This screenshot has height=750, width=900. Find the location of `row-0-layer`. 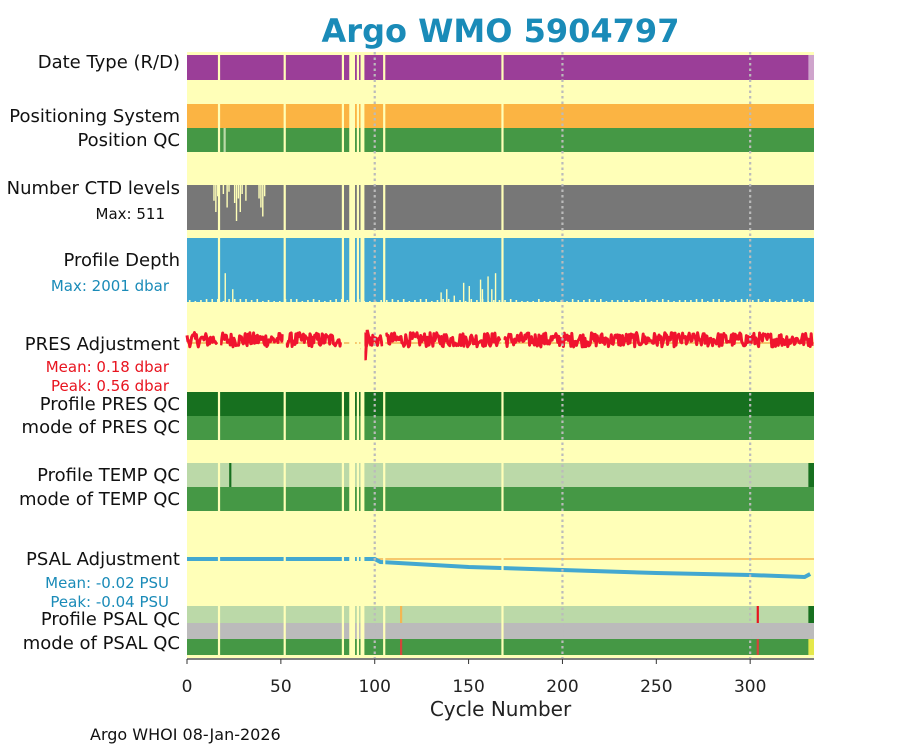

row-0-layer is located at coordinates (500, 67).